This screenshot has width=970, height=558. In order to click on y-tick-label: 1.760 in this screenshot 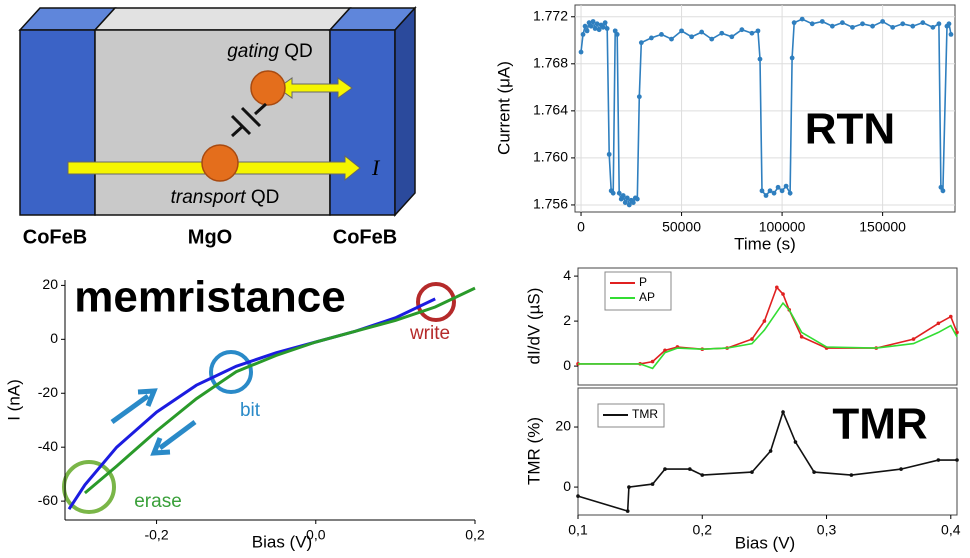, I will do `click(550, 157)`.